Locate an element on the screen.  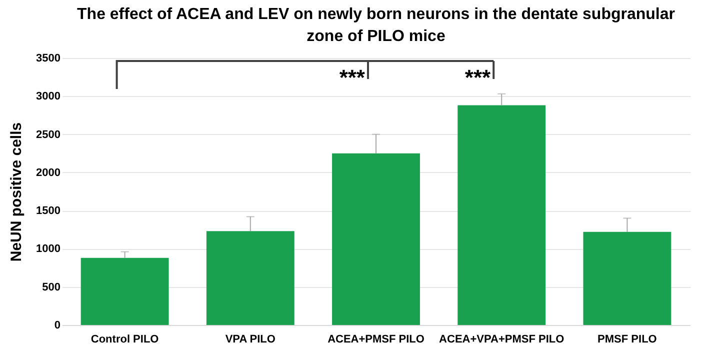
chart-title: The effect of ACEA and LEV on newly born neurons in the dentate subgranular zone of PILO mice is located at coordinates (376, 25).